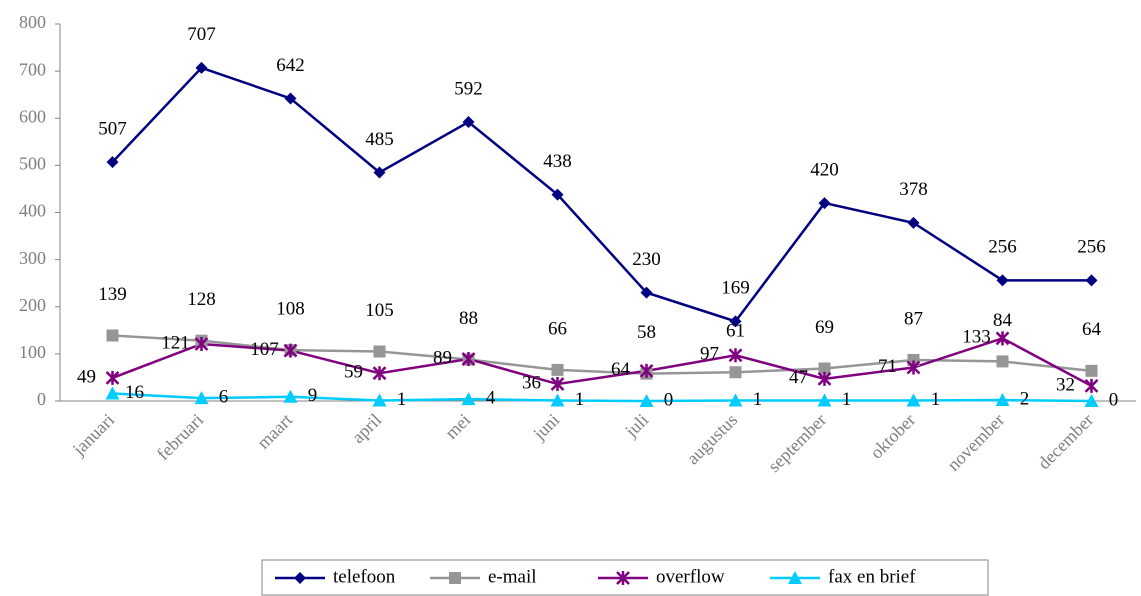 This screenshot has width=1141, height=596. Describe the element at coordinates (353, 372) in the screenshot. I see `data-label: 59` at that location.